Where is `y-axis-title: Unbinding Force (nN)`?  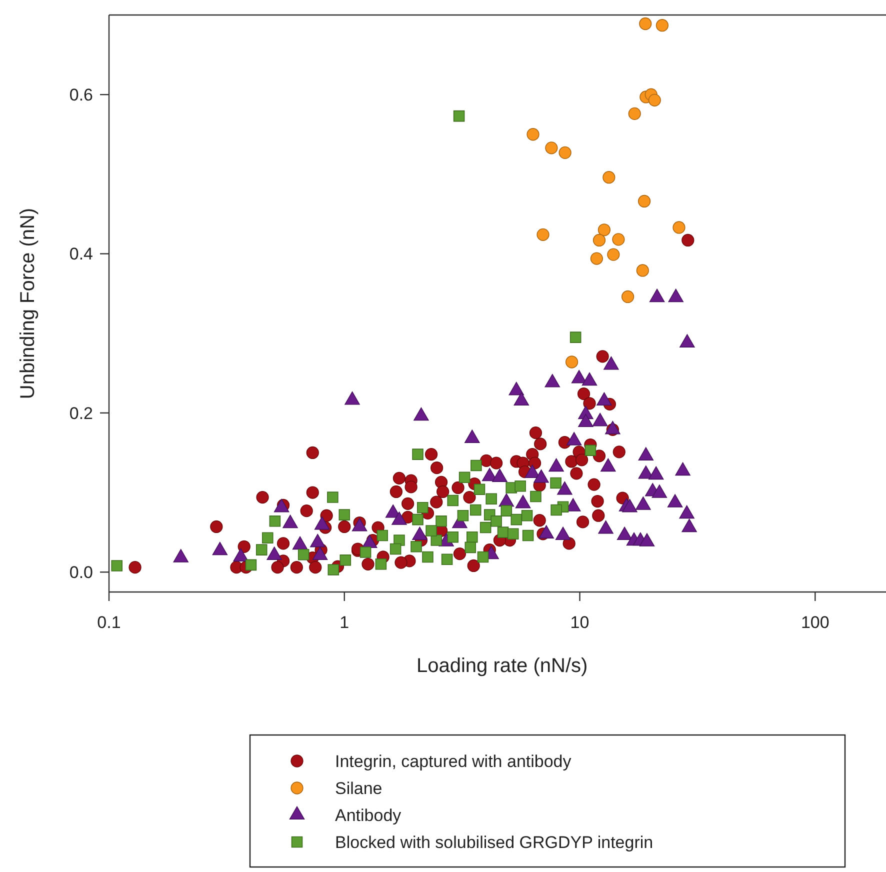
y-axis-title: Unbinding Force (nN) is located at coordinates (28, 304).